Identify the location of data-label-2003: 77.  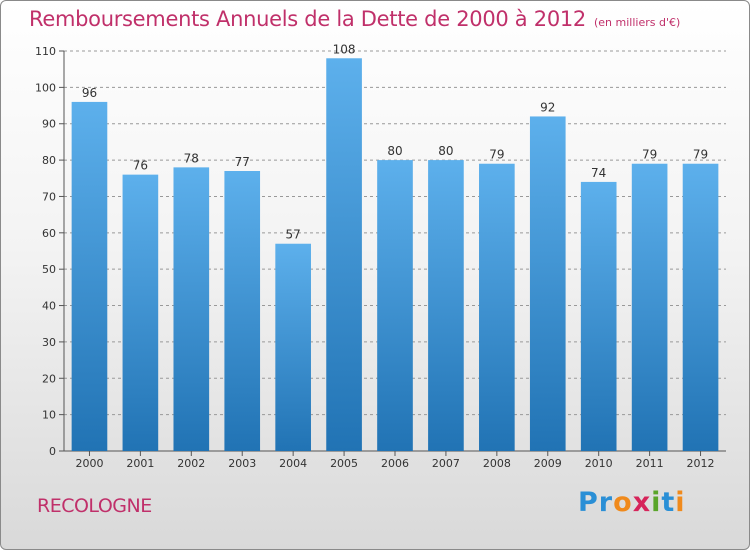
(242, 162).